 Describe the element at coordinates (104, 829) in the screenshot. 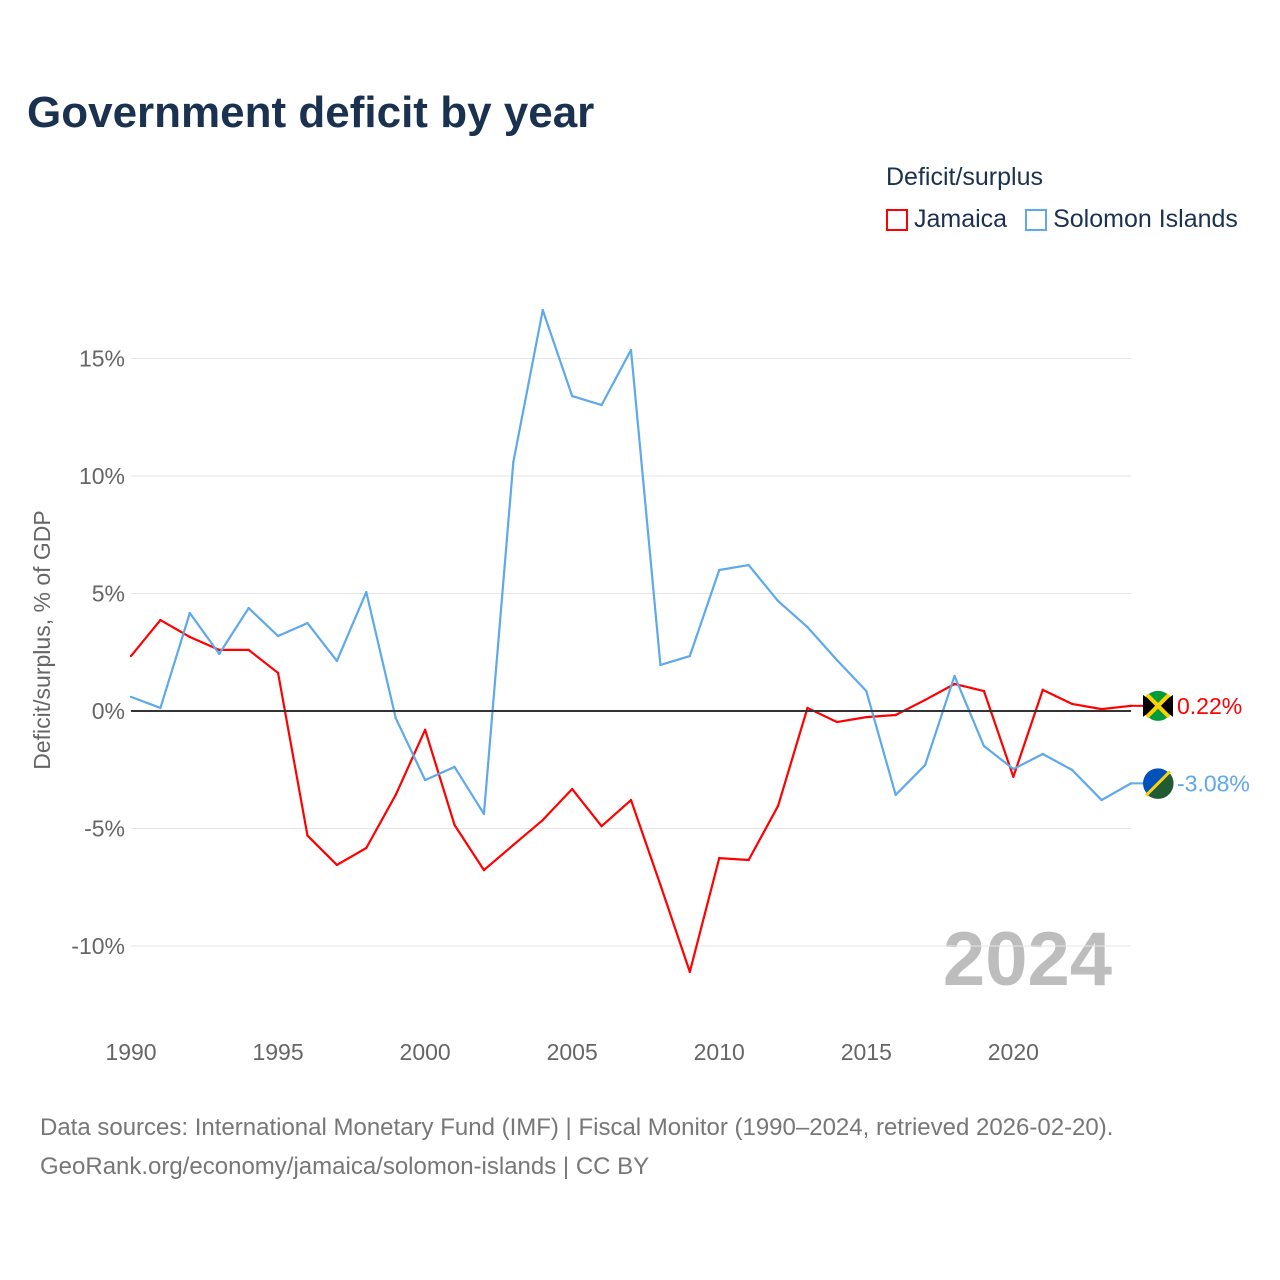

I see `y-tick-label: -5%` at that location.